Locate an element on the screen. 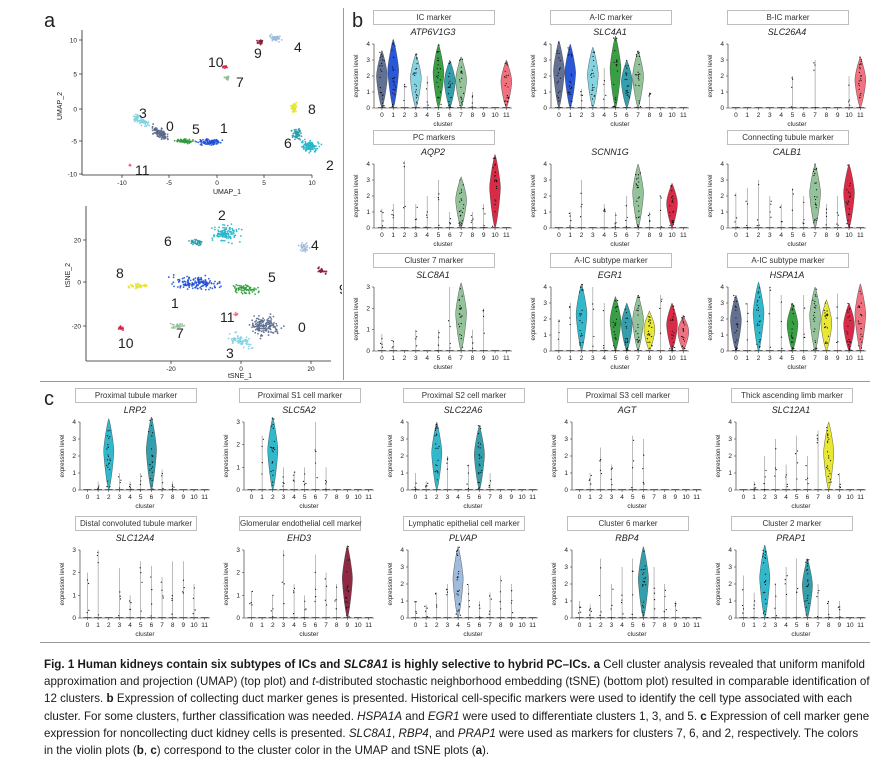 The height and width of the screenshot is (769, 880). cluster-label-0: 0 is located at coordinates (302, 327).